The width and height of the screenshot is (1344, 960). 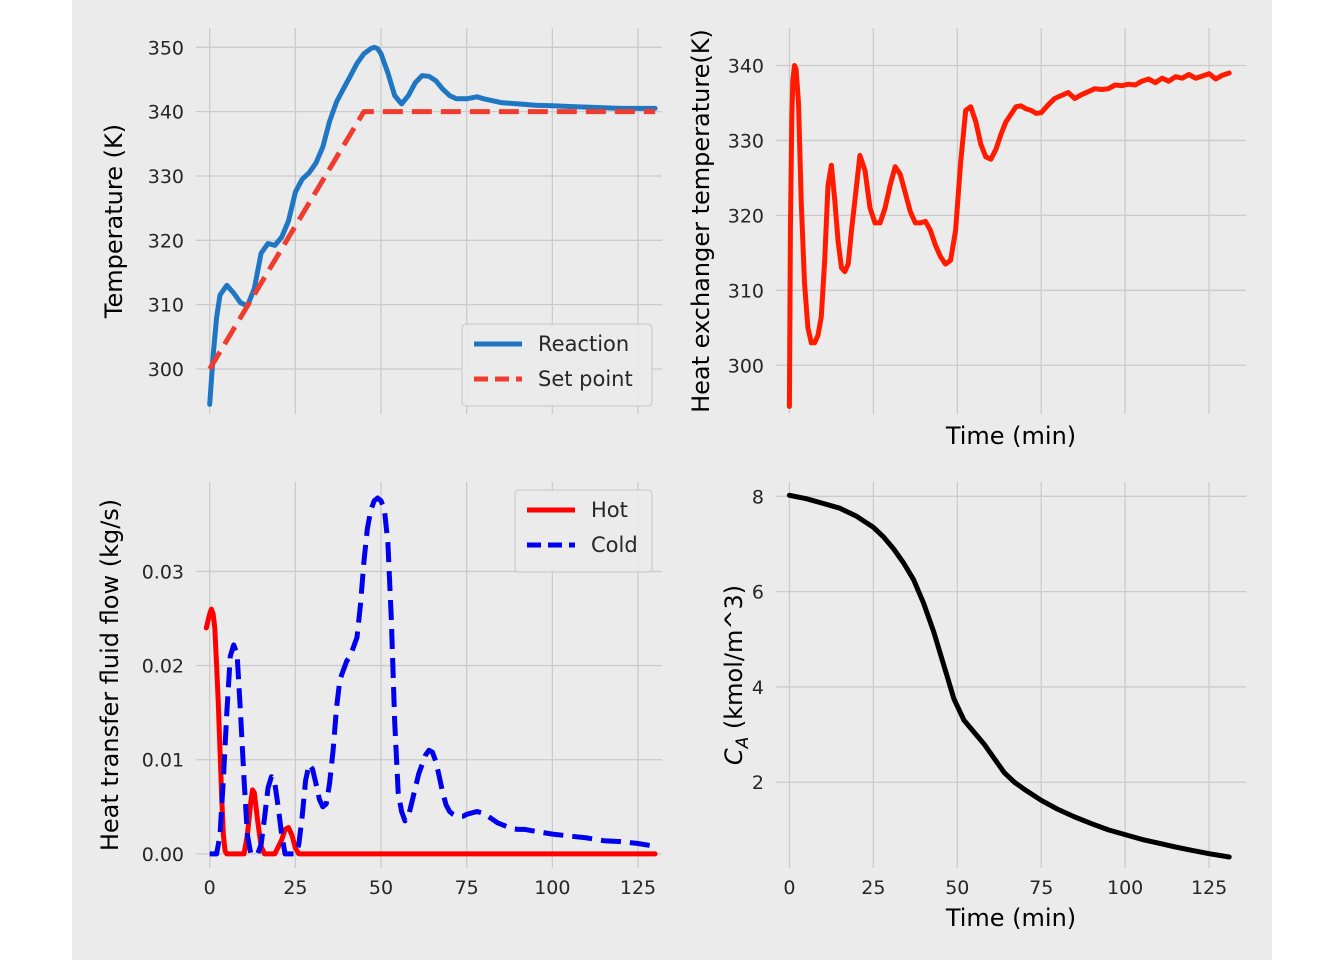 What do you see at coordinates (430, 731) in the screenshot?
I see `series-line-hot` at bounding box center [430, 731].